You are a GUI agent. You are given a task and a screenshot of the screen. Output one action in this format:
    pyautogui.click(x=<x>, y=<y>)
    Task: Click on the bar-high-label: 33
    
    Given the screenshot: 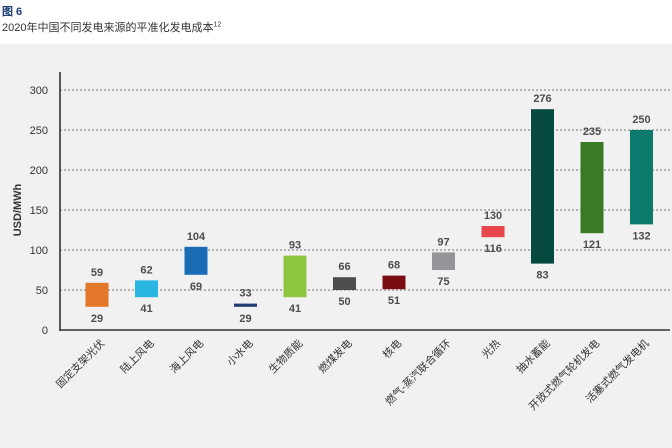 What is the action you would take?
    pyautogui.click(x=245, y=294)
    